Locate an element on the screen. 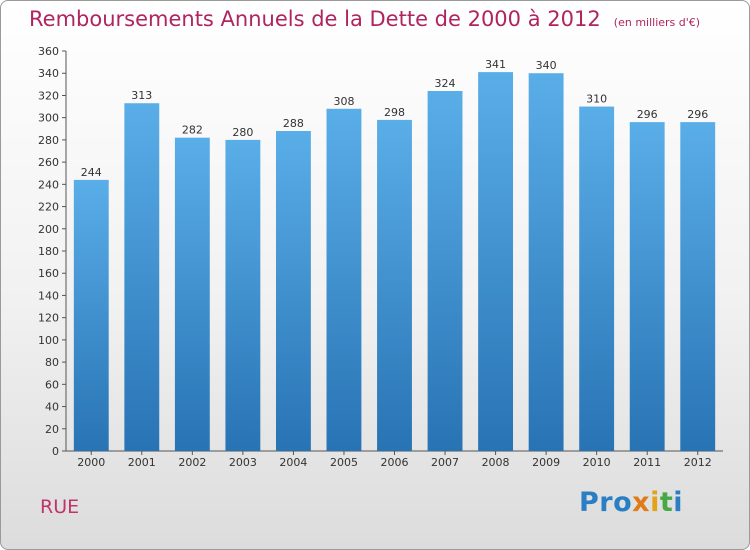  data-label: 313 is located at coordinates (141, 95).